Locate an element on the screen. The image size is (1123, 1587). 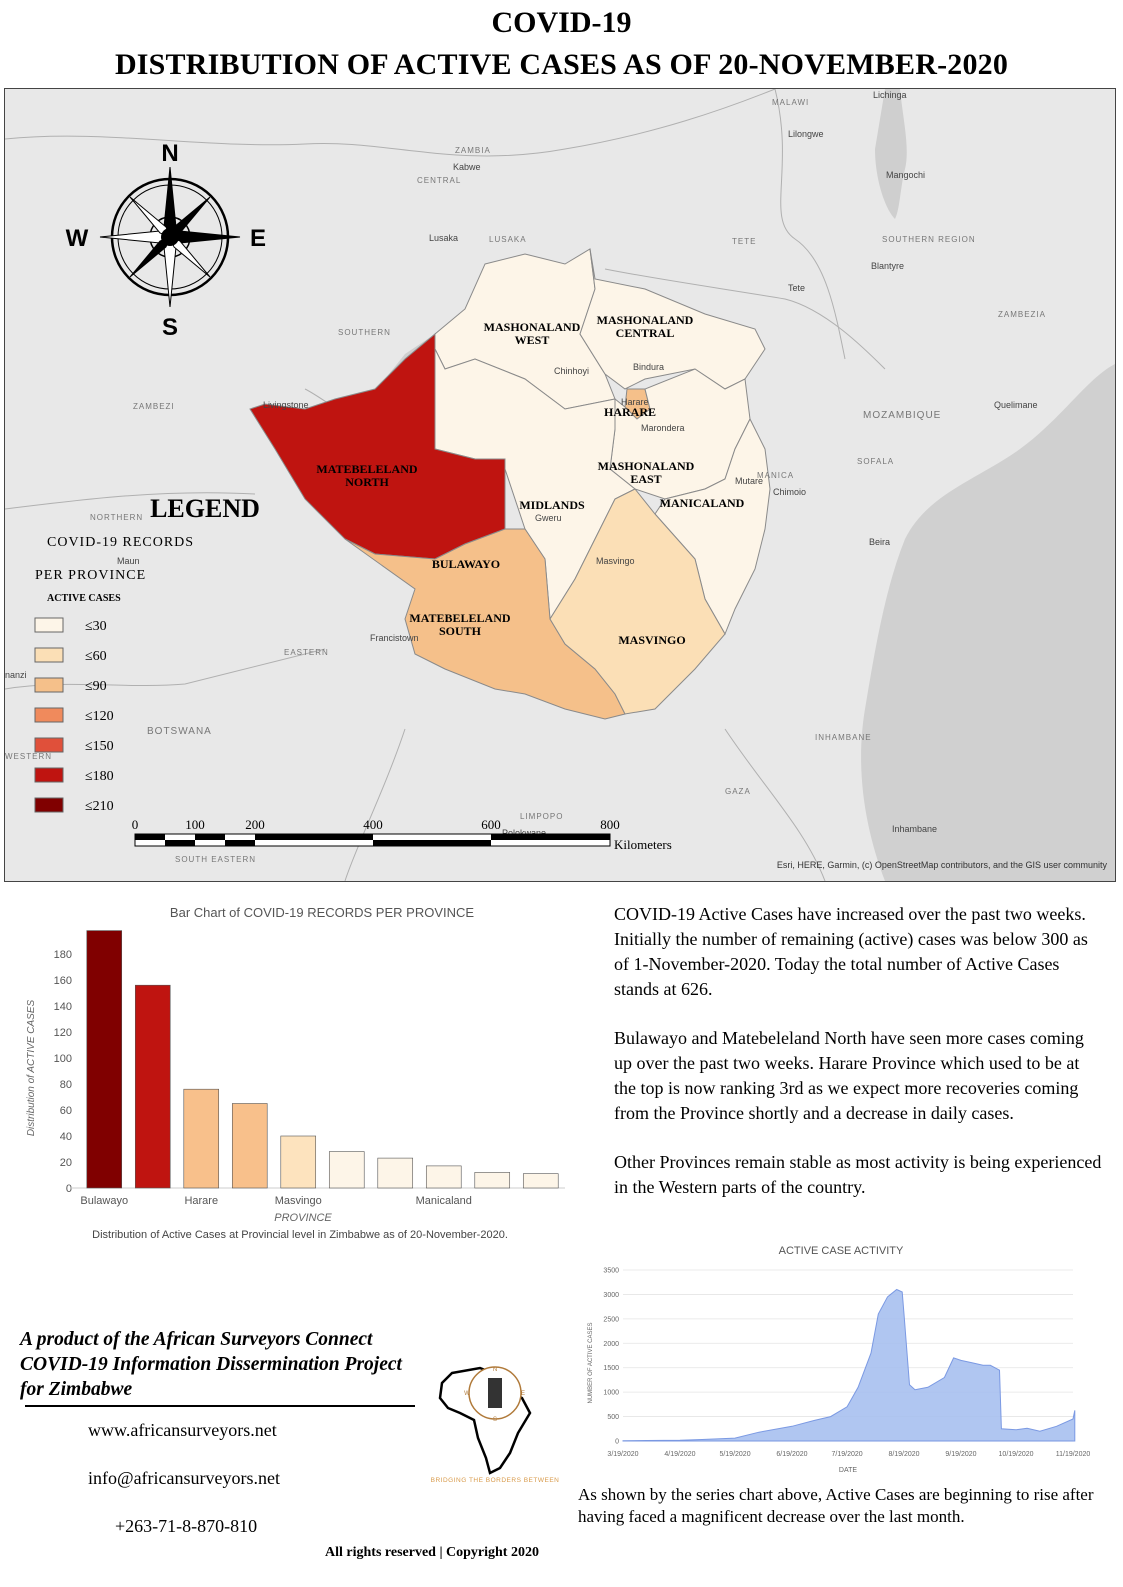
email-link: info@africansurveyors.net is located at coordinates (184, 1478).